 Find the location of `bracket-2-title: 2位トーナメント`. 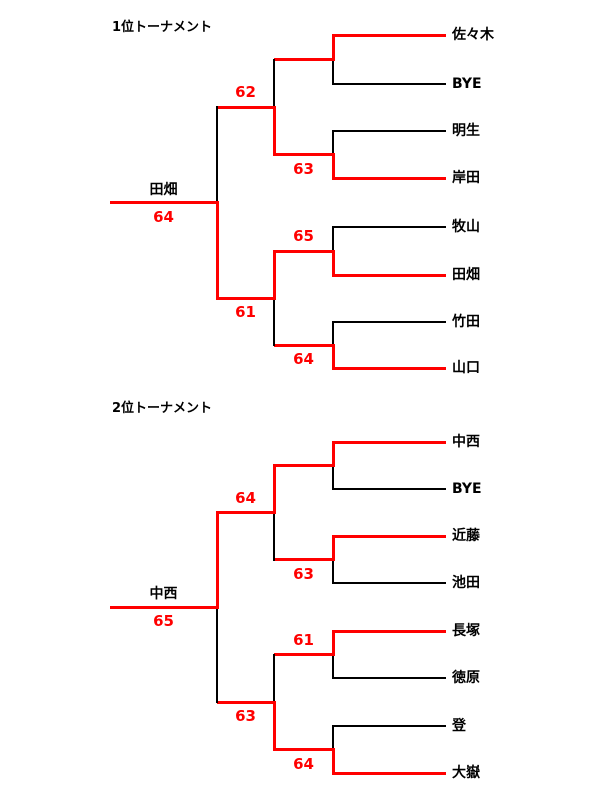

bracket-2-title: 2位トーナメント is located at coordinates (162, 408).